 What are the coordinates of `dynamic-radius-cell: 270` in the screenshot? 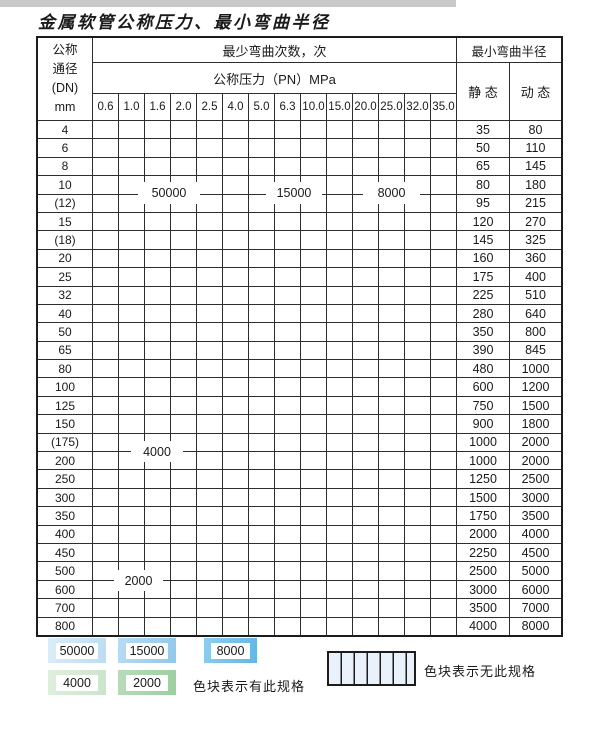 It's located at (535, 221).